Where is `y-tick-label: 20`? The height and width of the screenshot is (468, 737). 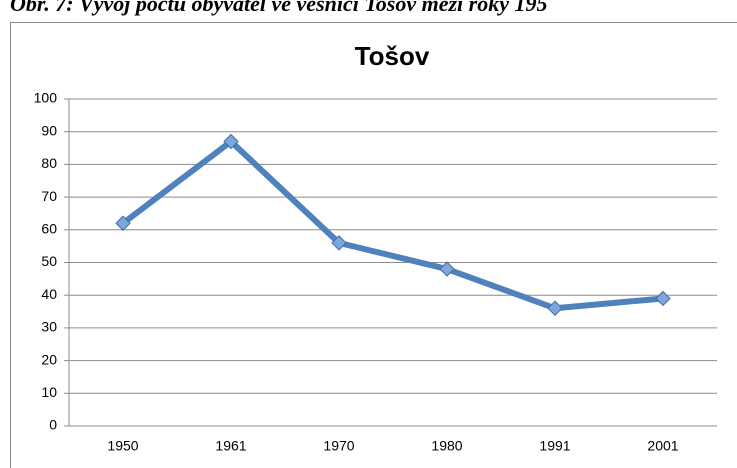 y-tick-label: 20 is located at coordinates (49, 359).